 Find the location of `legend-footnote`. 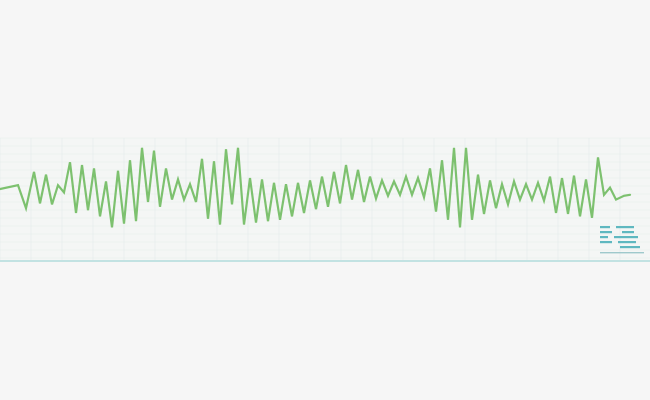

legend-footnote is located at coordinates (622, 253).